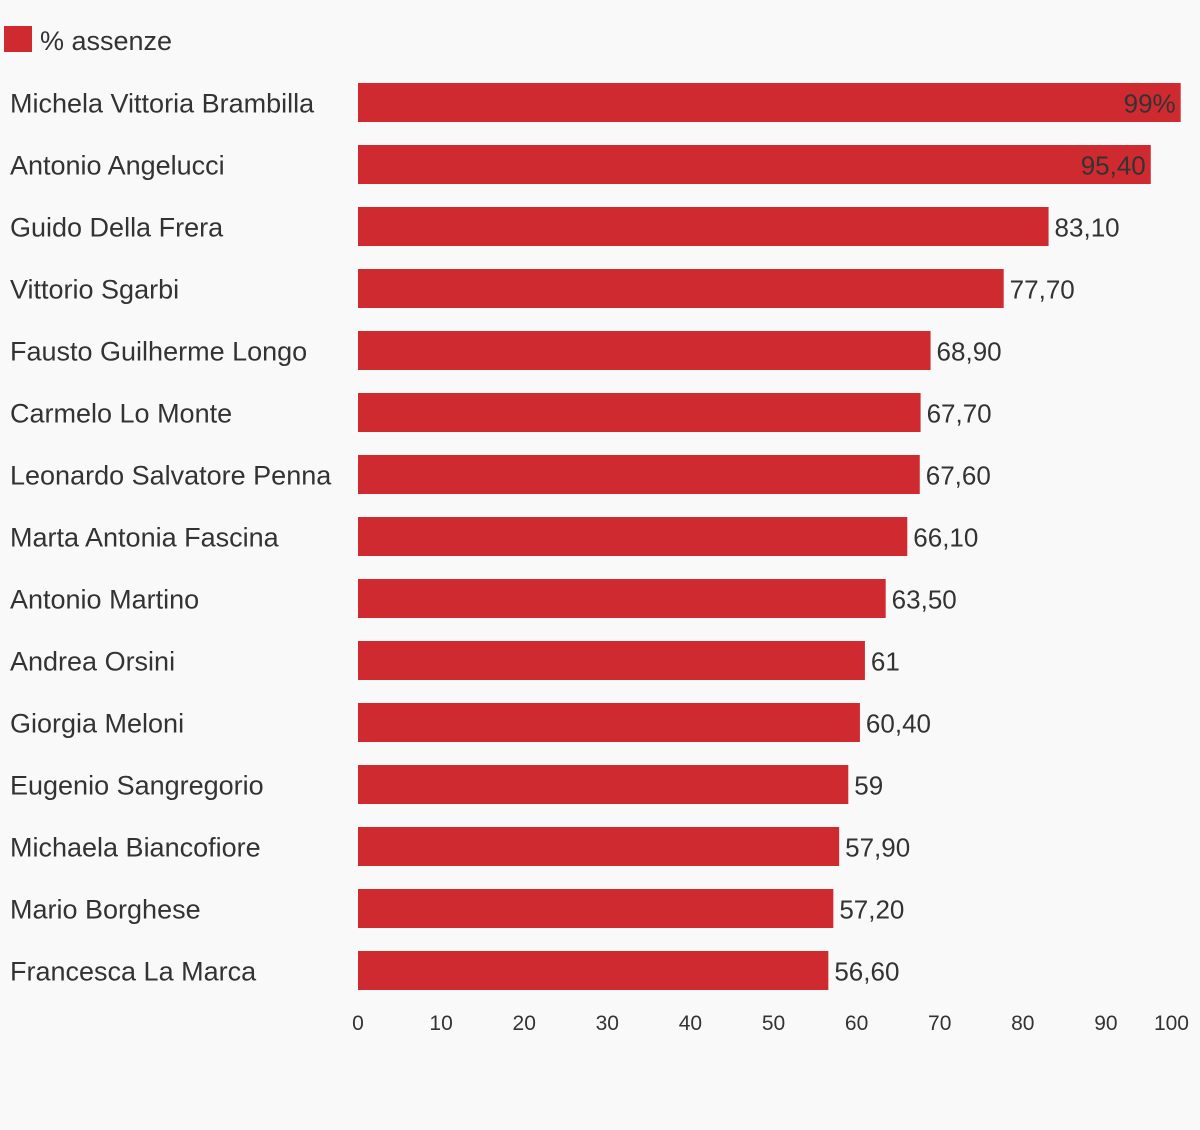  Describe the element at coordinates (856, 1023) in the screenshot. I see `x-tick-label-60: 60` at that location.